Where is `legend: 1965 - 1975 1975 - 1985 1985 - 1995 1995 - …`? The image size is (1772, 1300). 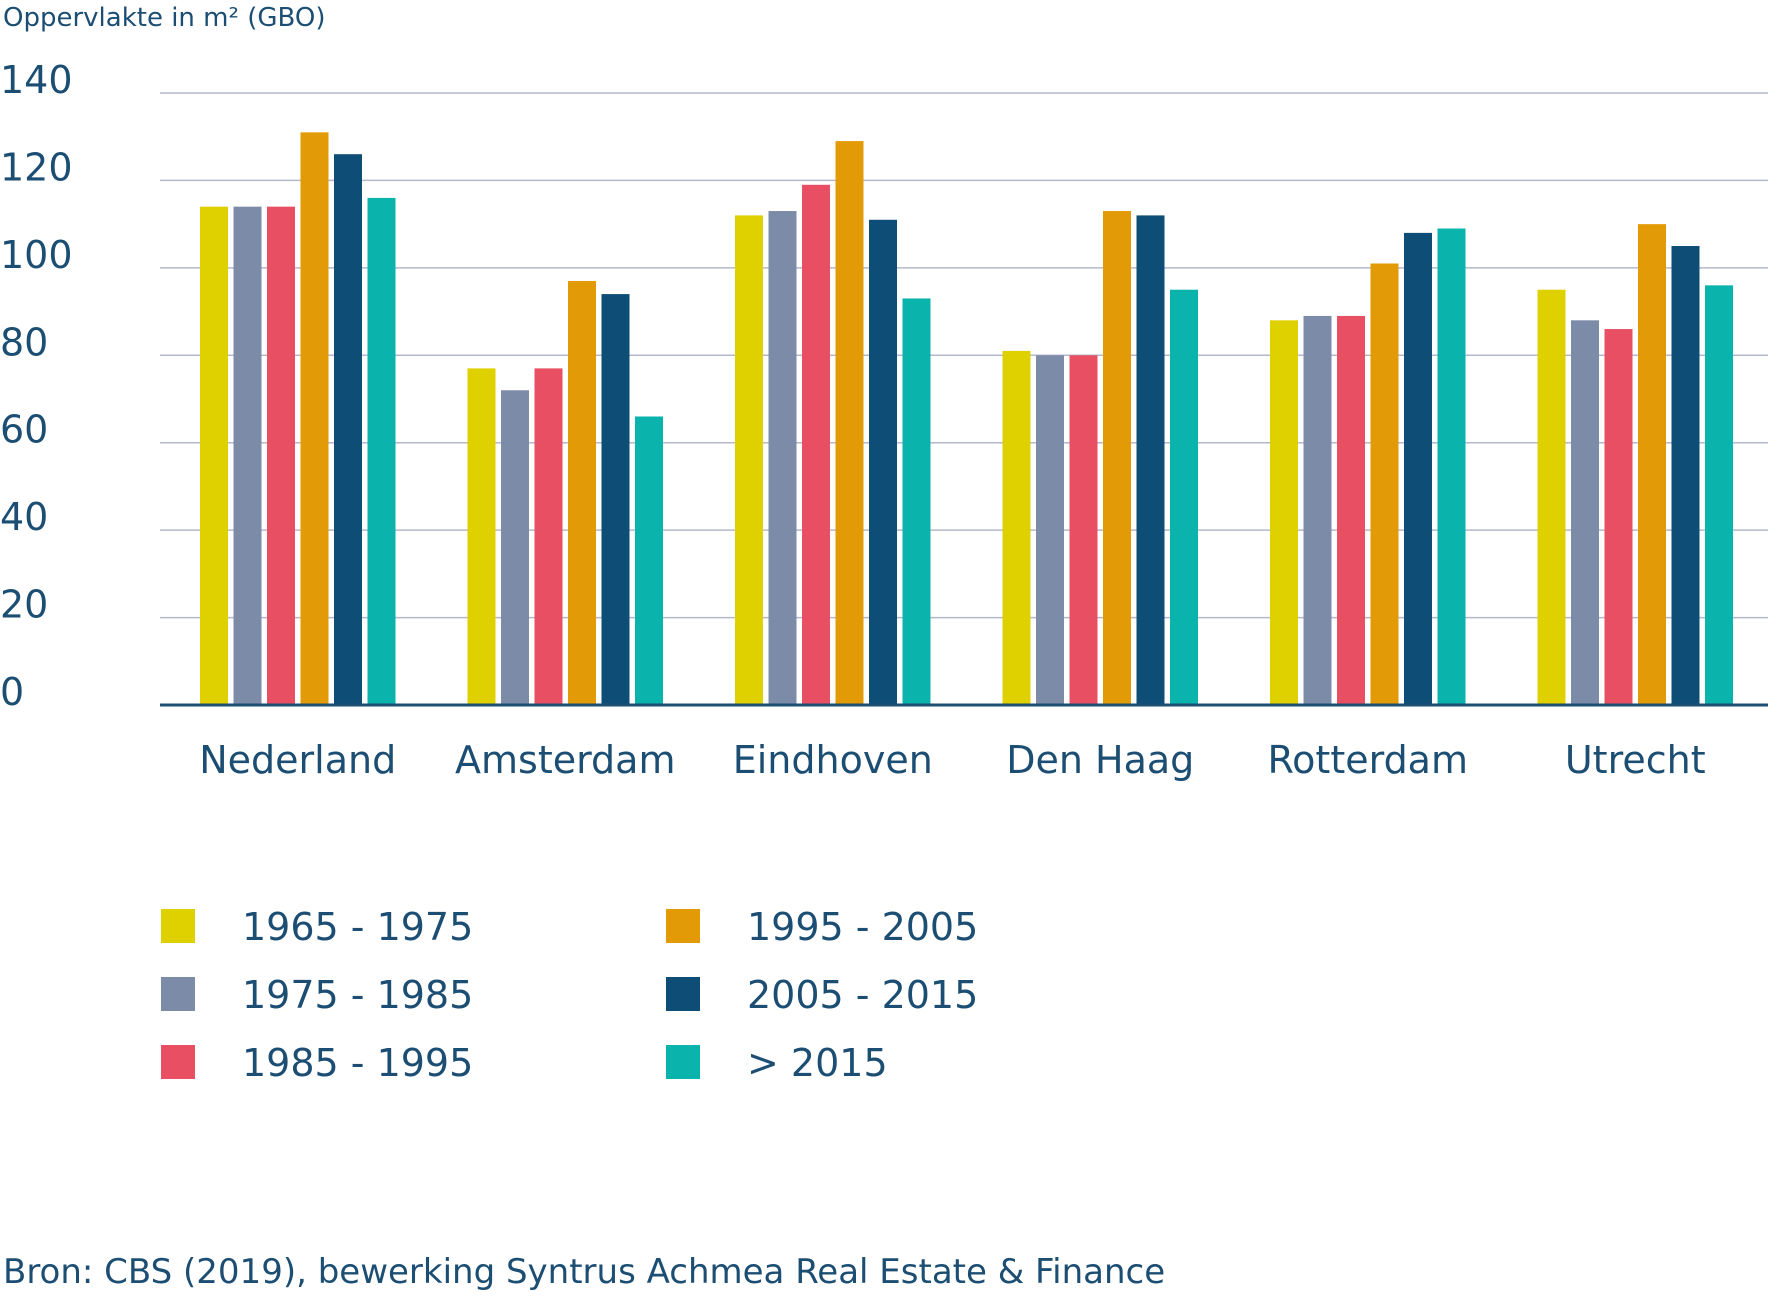 legend: 1965 - 1975 1975 - 1985 1985 - 1995 1995 - … is located at coordinates (569, 995).